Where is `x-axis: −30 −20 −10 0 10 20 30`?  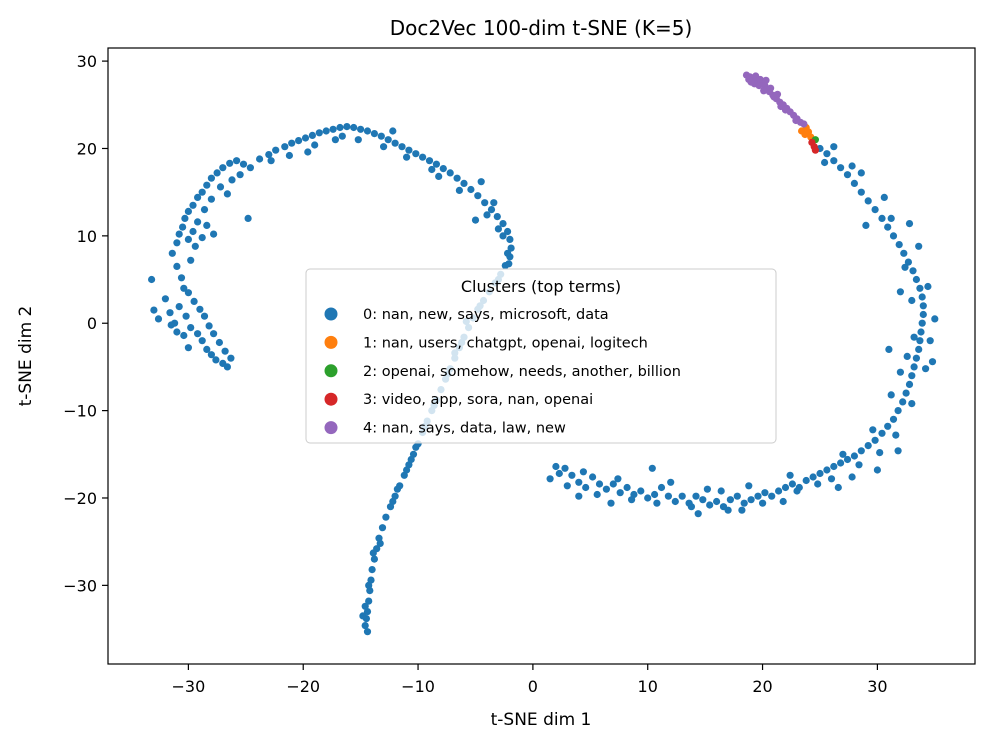 x-axis: −30 −20 −10 0 10 20 30 is located at coordinates (530, 680).